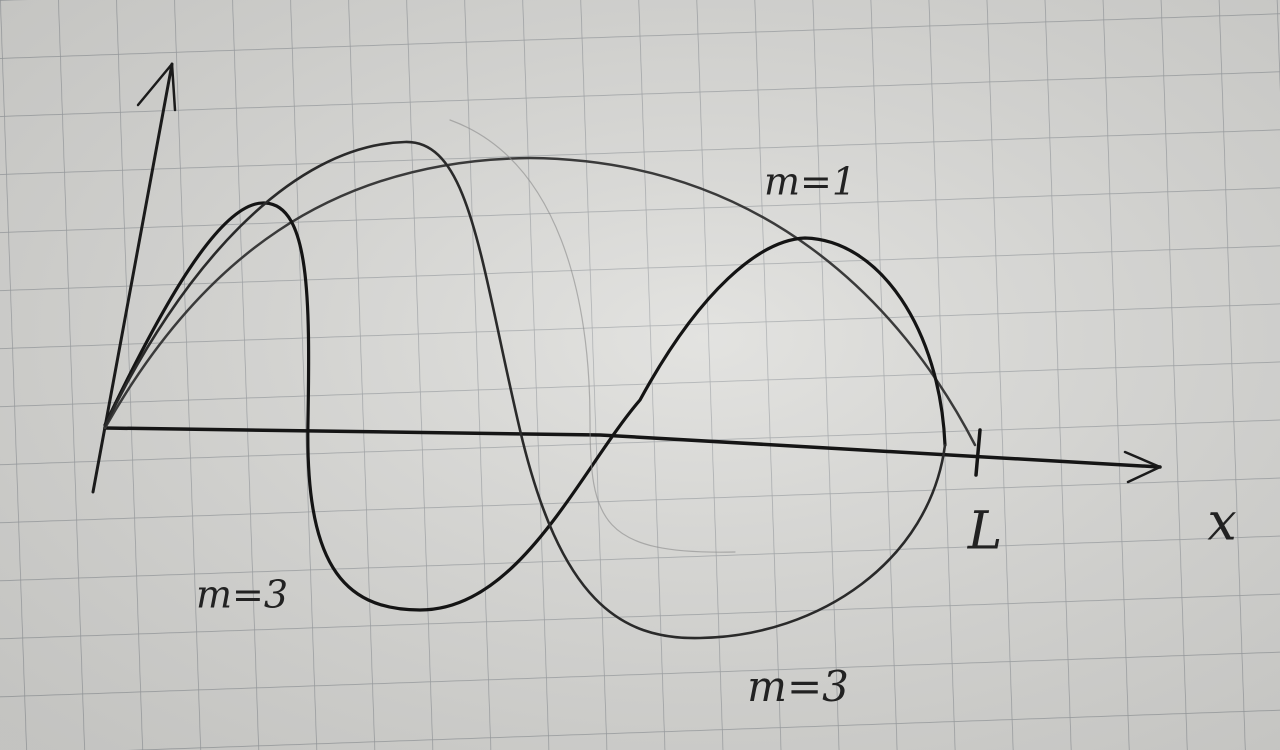  Describe the element at coordinates (1221, 523) in the screenshot. I see `label-x-axis: x` at that location.